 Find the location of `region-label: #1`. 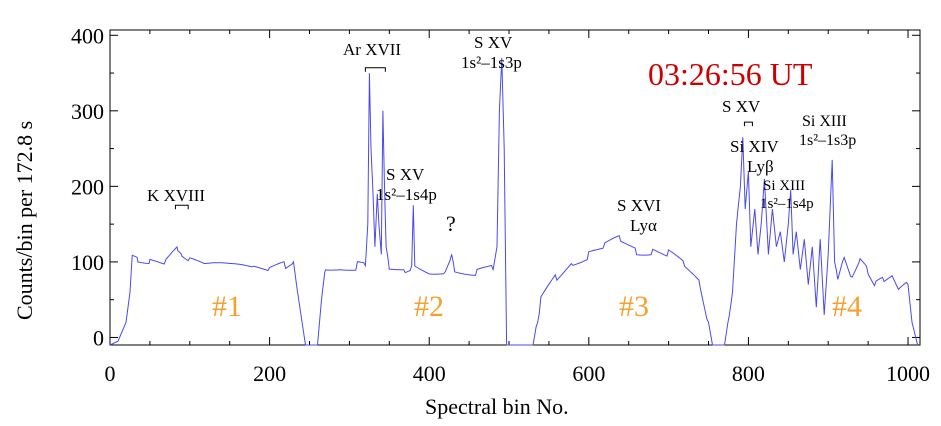

region-label: #1 is located at coordinates (227, 306).